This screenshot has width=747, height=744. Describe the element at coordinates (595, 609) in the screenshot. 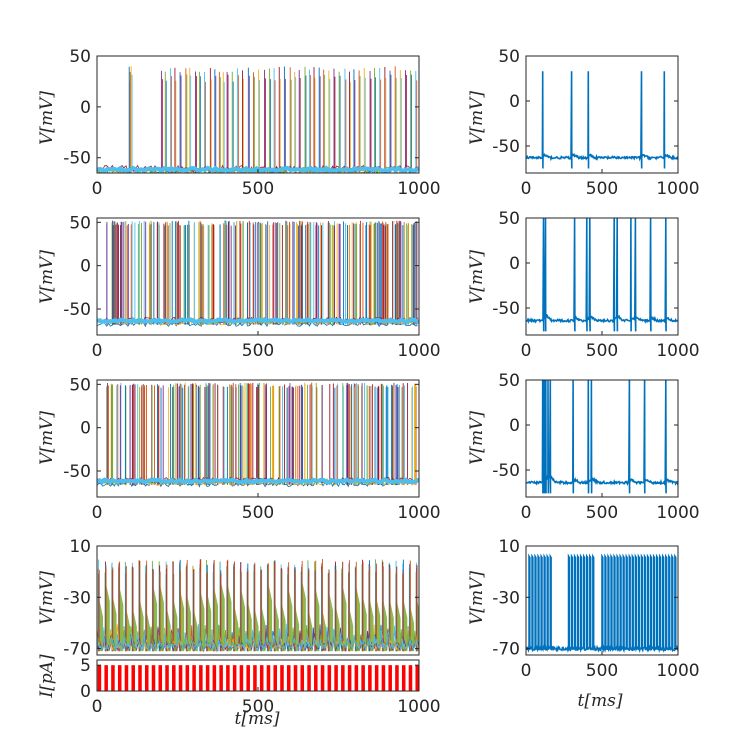

I see `panel-row4-single: -70 -30 10 0 500 1000` at that location.